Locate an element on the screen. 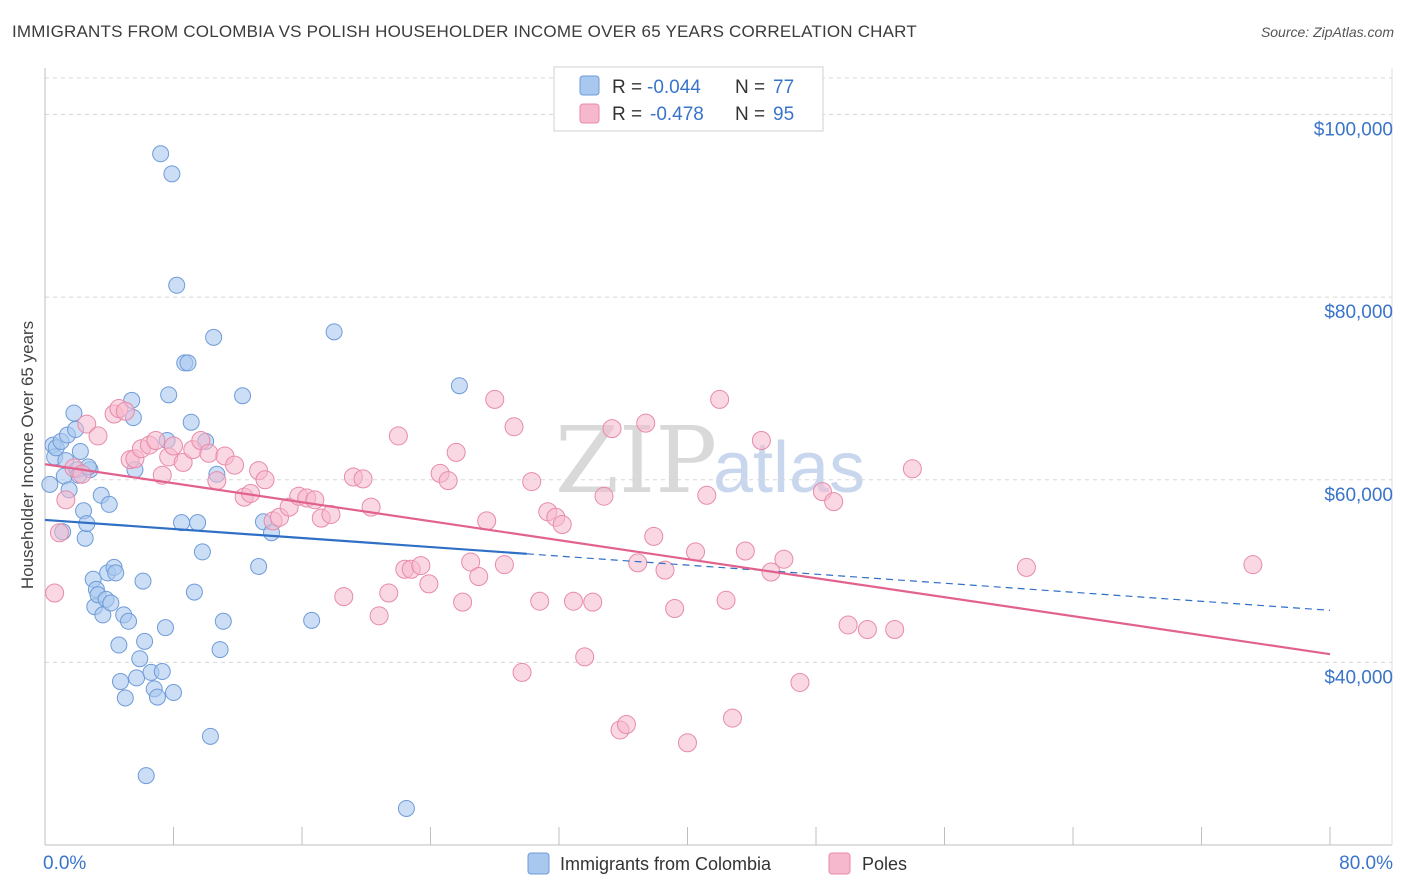 The width and height of the screenshot is (1406, 892). y-tick-label: $60,000 is located at coordinates (1358, 495).